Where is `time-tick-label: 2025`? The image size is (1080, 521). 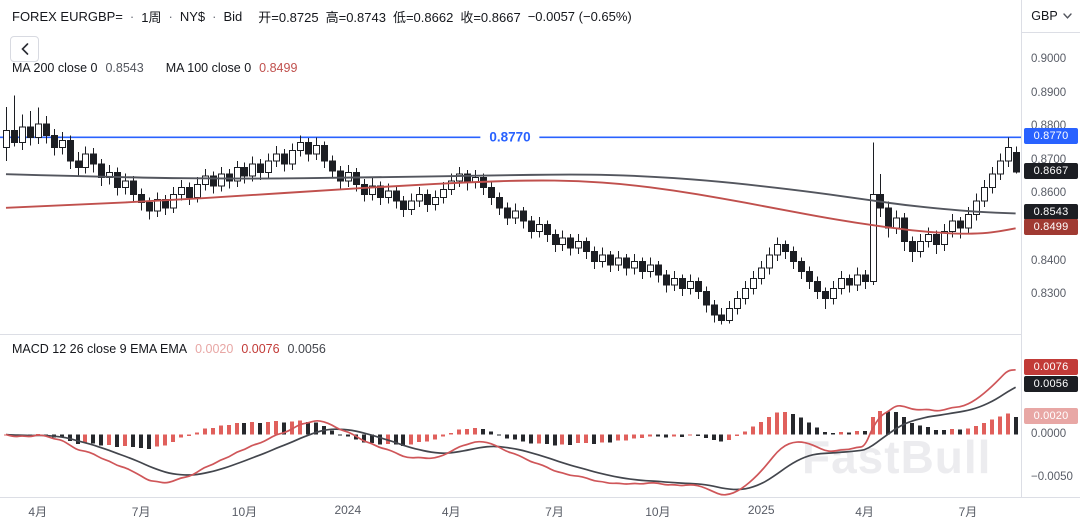
time-tick-label: 2025 is located at coordinates (761, 510).